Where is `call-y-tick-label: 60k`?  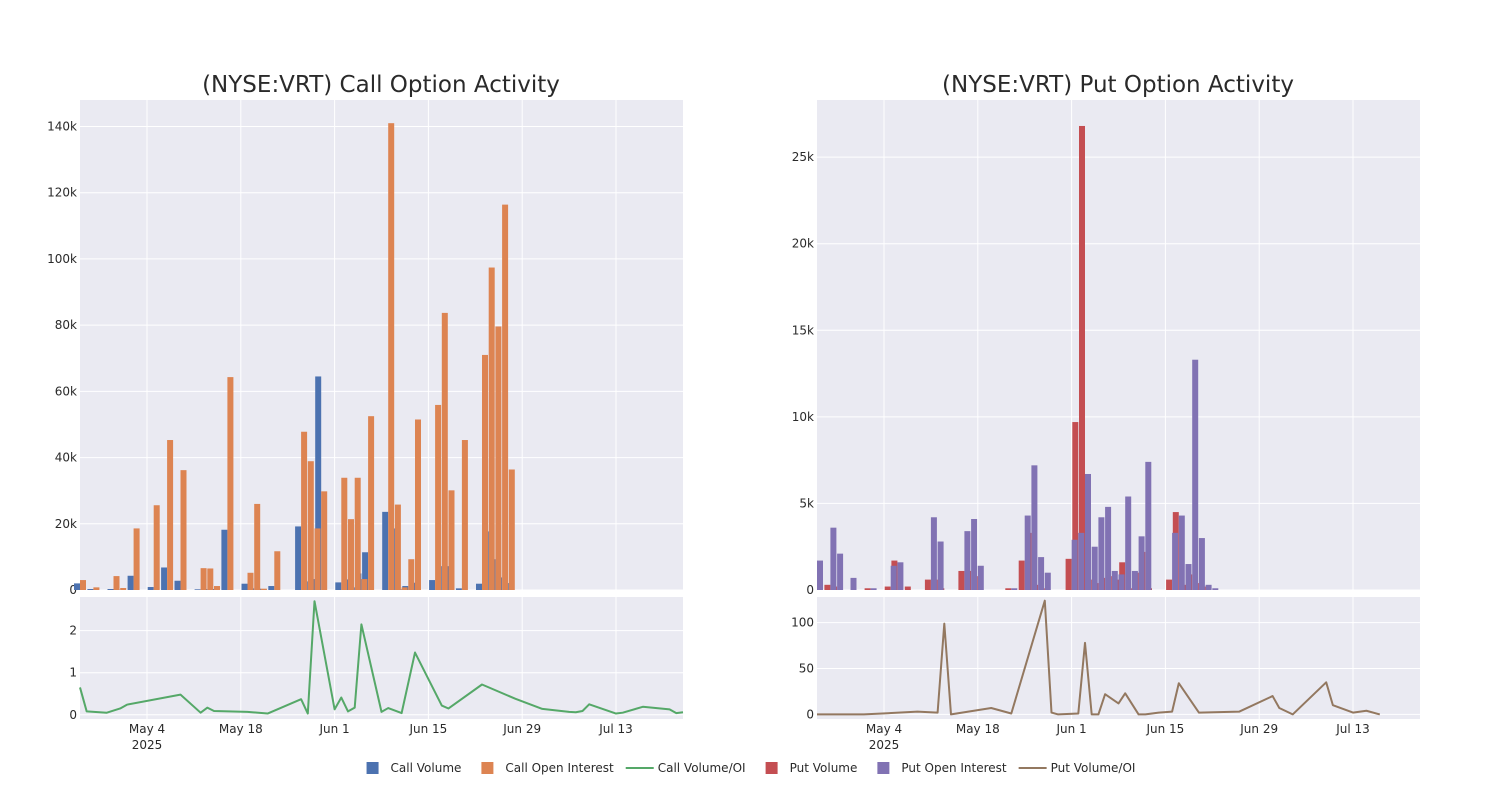 call-y-tick-label: 60k is located at coordinates (66, 391).